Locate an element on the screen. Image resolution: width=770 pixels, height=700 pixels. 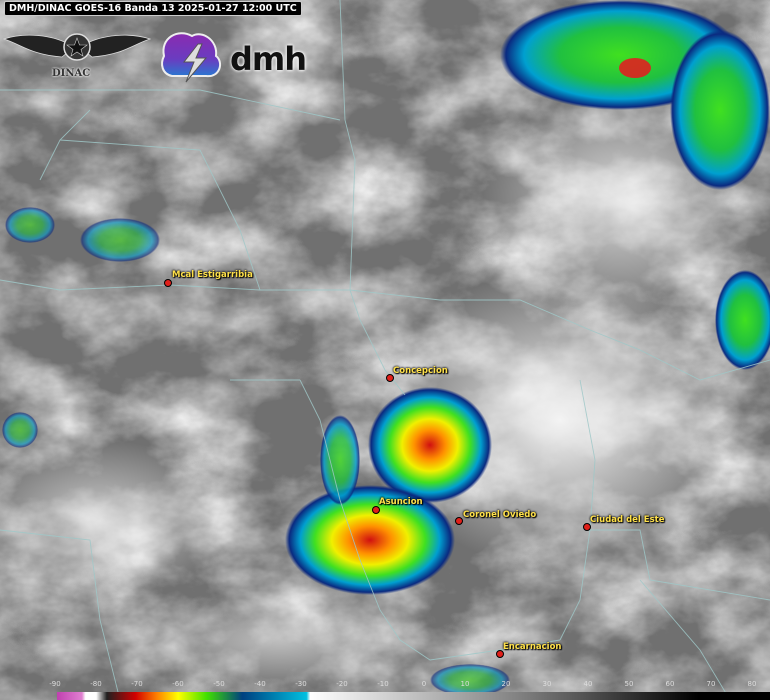
colorbar-tick-label: -30 is located at coordinates (301, 684).